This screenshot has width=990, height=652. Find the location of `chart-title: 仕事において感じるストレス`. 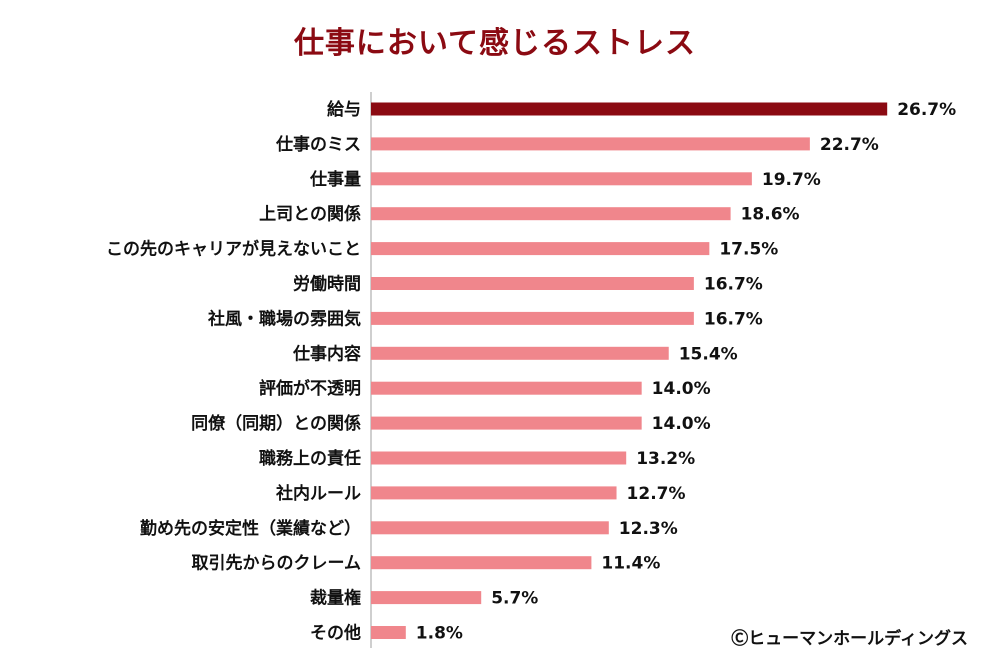

chart-title: 仕事において感じるストレス is located at coordinates (495, 43).